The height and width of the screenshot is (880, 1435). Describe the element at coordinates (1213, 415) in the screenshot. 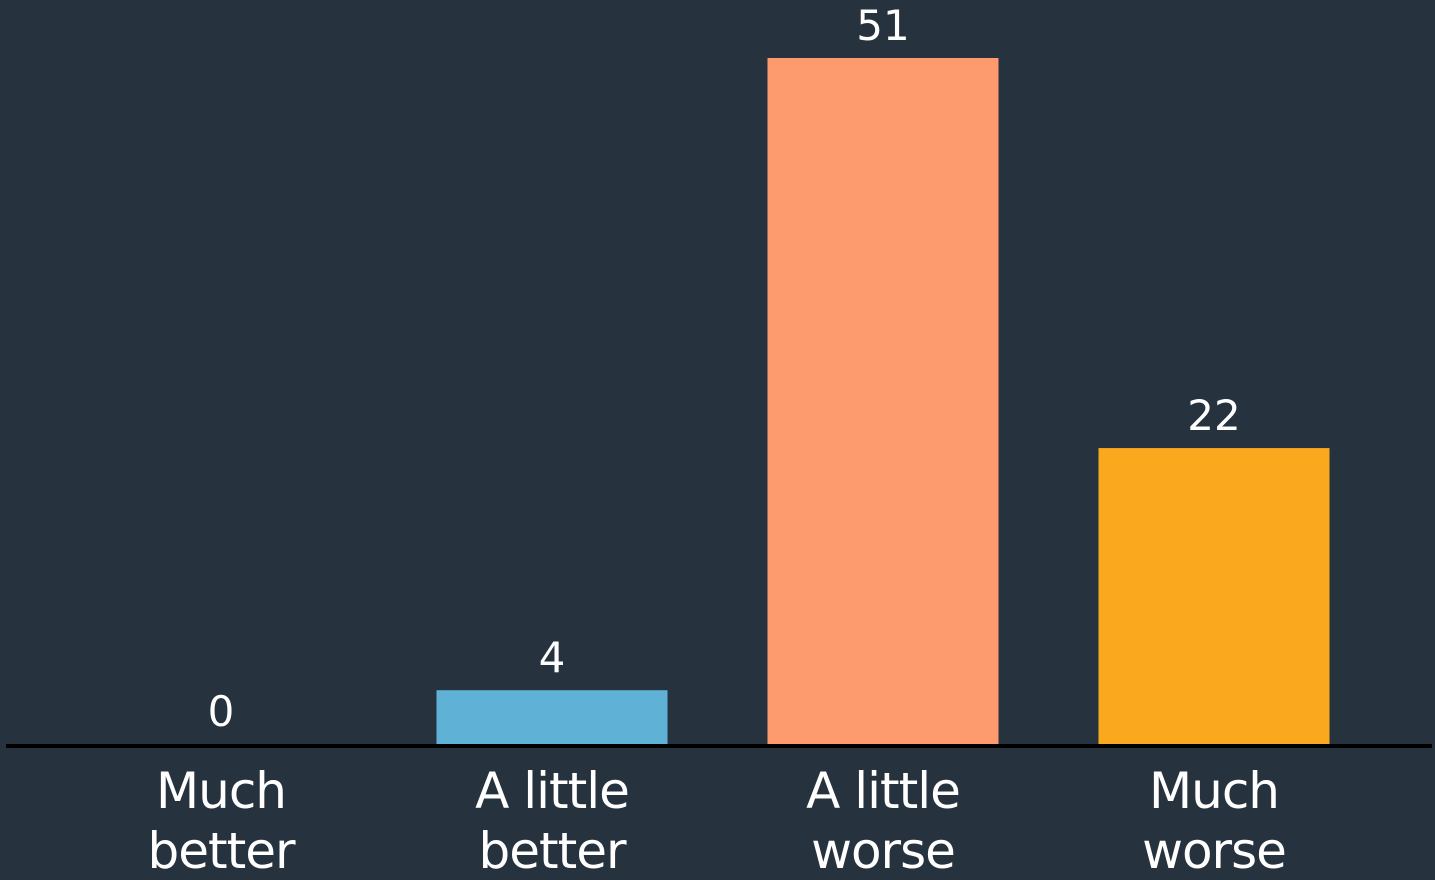

I see `bar-value-label: 22` at that location.